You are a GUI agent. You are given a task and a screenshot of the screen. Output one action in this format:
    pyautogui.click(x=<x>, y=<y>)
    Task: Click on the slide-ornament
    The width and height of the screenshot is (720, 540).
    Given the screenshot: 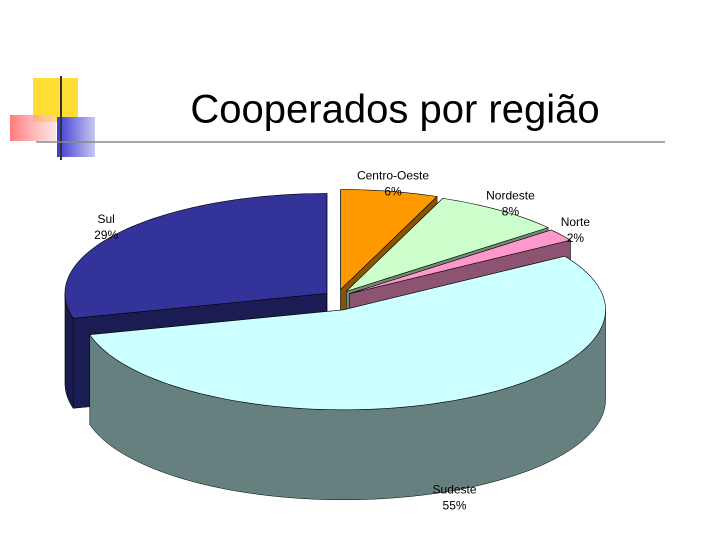 What is the action you would take?
    pyautogui.click(x=337, y=118)
    